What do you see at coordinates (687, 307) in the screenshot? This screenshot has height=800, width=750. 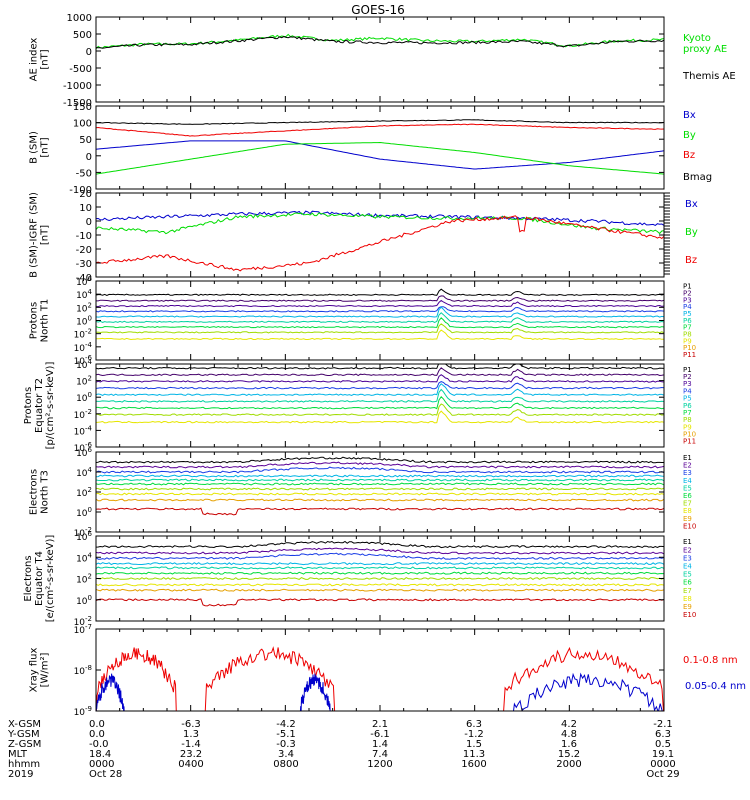 I see `legend-label: P4` at bounding box center [687, 307].